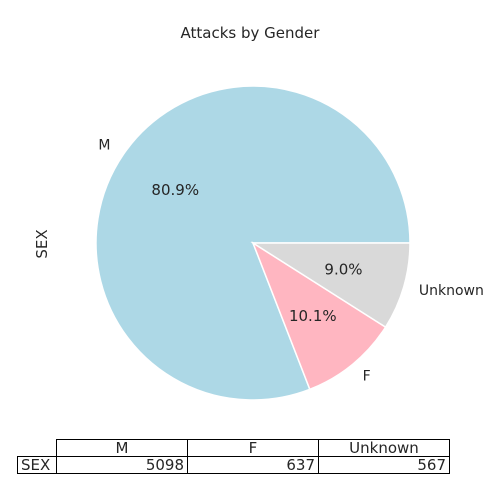 Image resolution: width=500 pixels, height=500 pixels. What do you see at coordinates (451, 291) in the screenshot?
I see `pie-category-label-unknown: Unknown` at bounding box center [451, 291].